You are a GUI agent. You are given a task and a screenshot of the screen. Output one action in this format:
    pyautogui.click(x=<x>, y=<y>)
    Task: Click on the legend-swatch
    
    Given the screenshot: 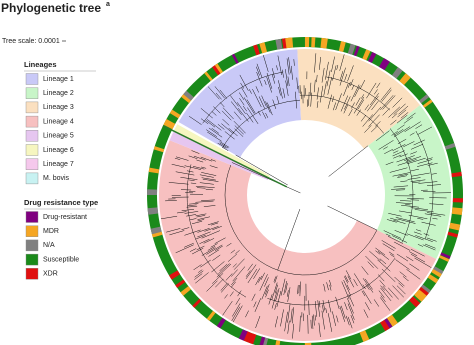 What is the action you would take?
    pyautogui.click(x=32, y=274)
    